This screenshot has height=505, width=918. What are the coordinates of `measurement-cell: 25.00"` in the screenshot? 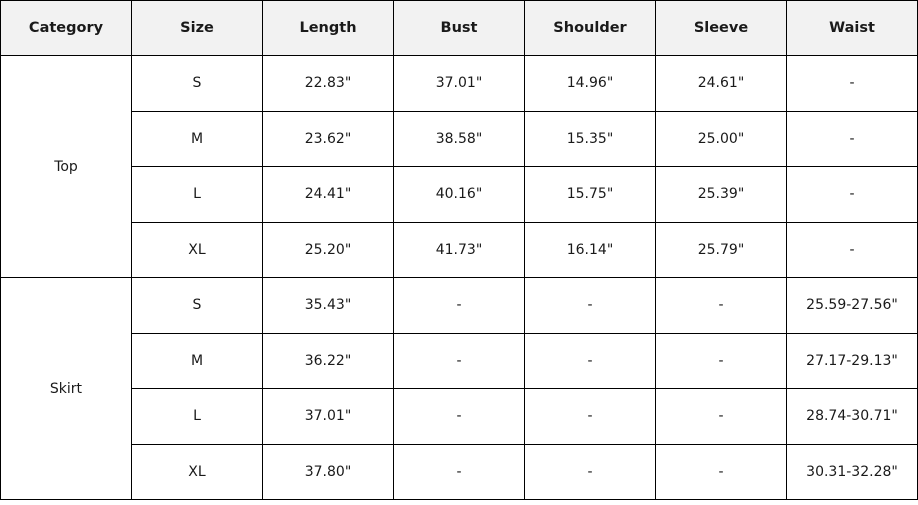 It's located at (721, 138).